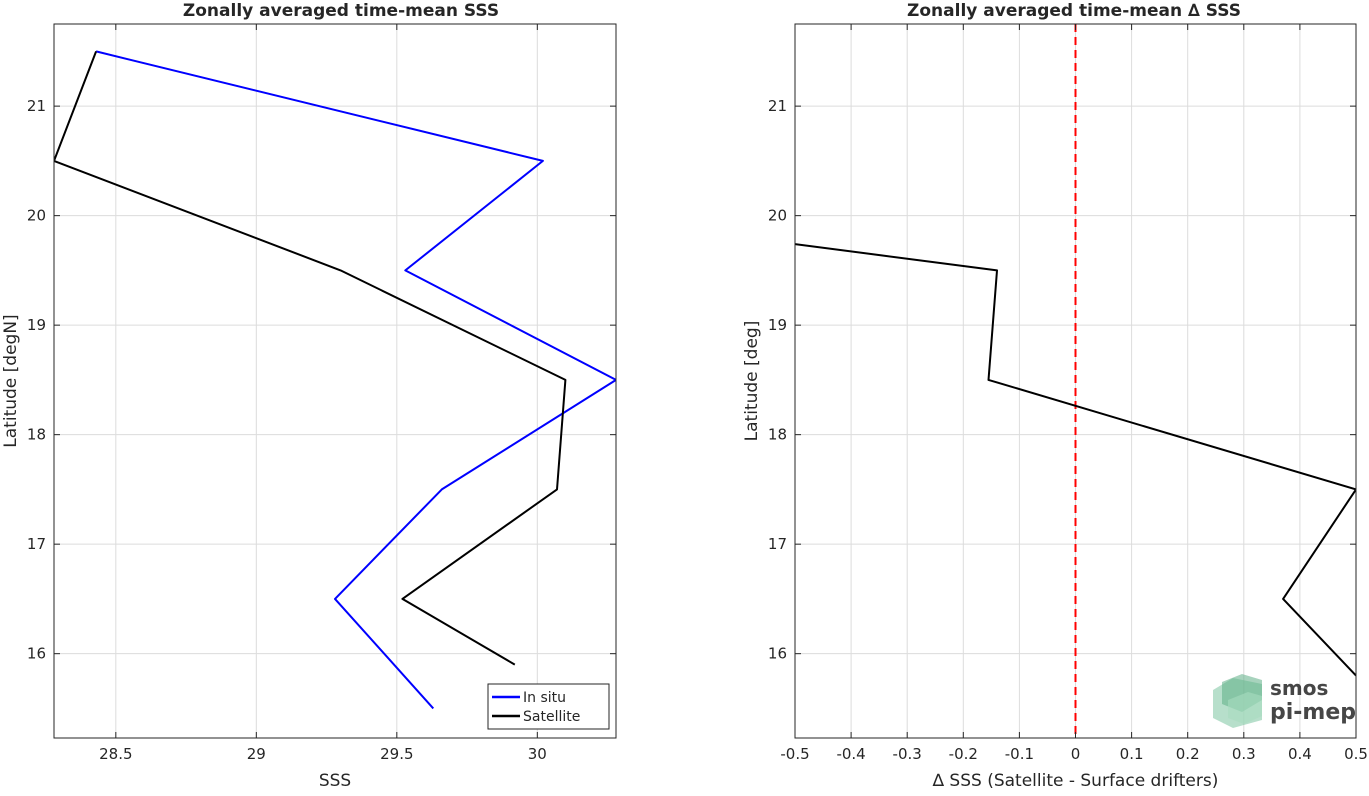 The image size is (1369, 796). Describe the element at coordinates (1244, 754) in the screenshot. I see `x-tick-label: 0.3` at that location.